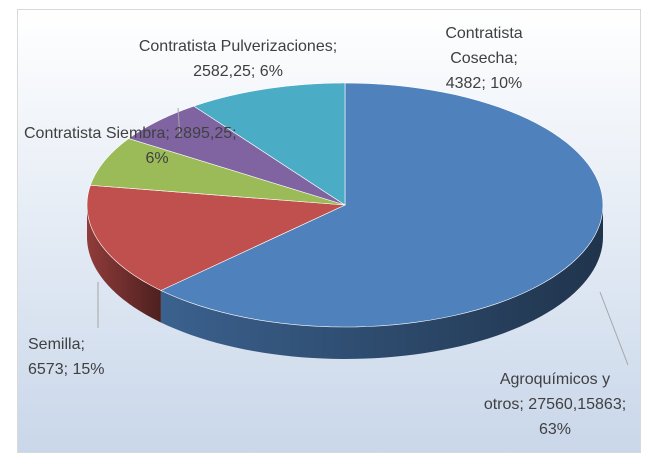 This screenshot has width=656, height=464. I want to click on data-label-line: 6573; 15%, so click(66, 369).